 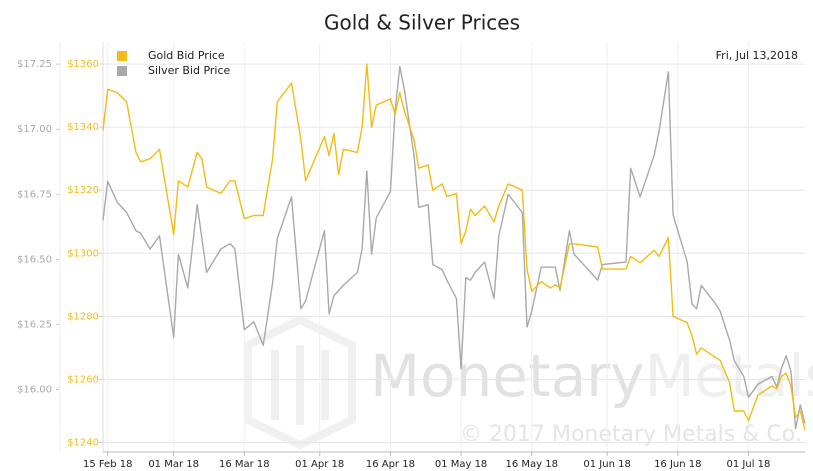 What do you see at coordinates (461, 464) in the screenshot?
I see `x-tick-label: 01 May 18` at bounding box center [461, 464].